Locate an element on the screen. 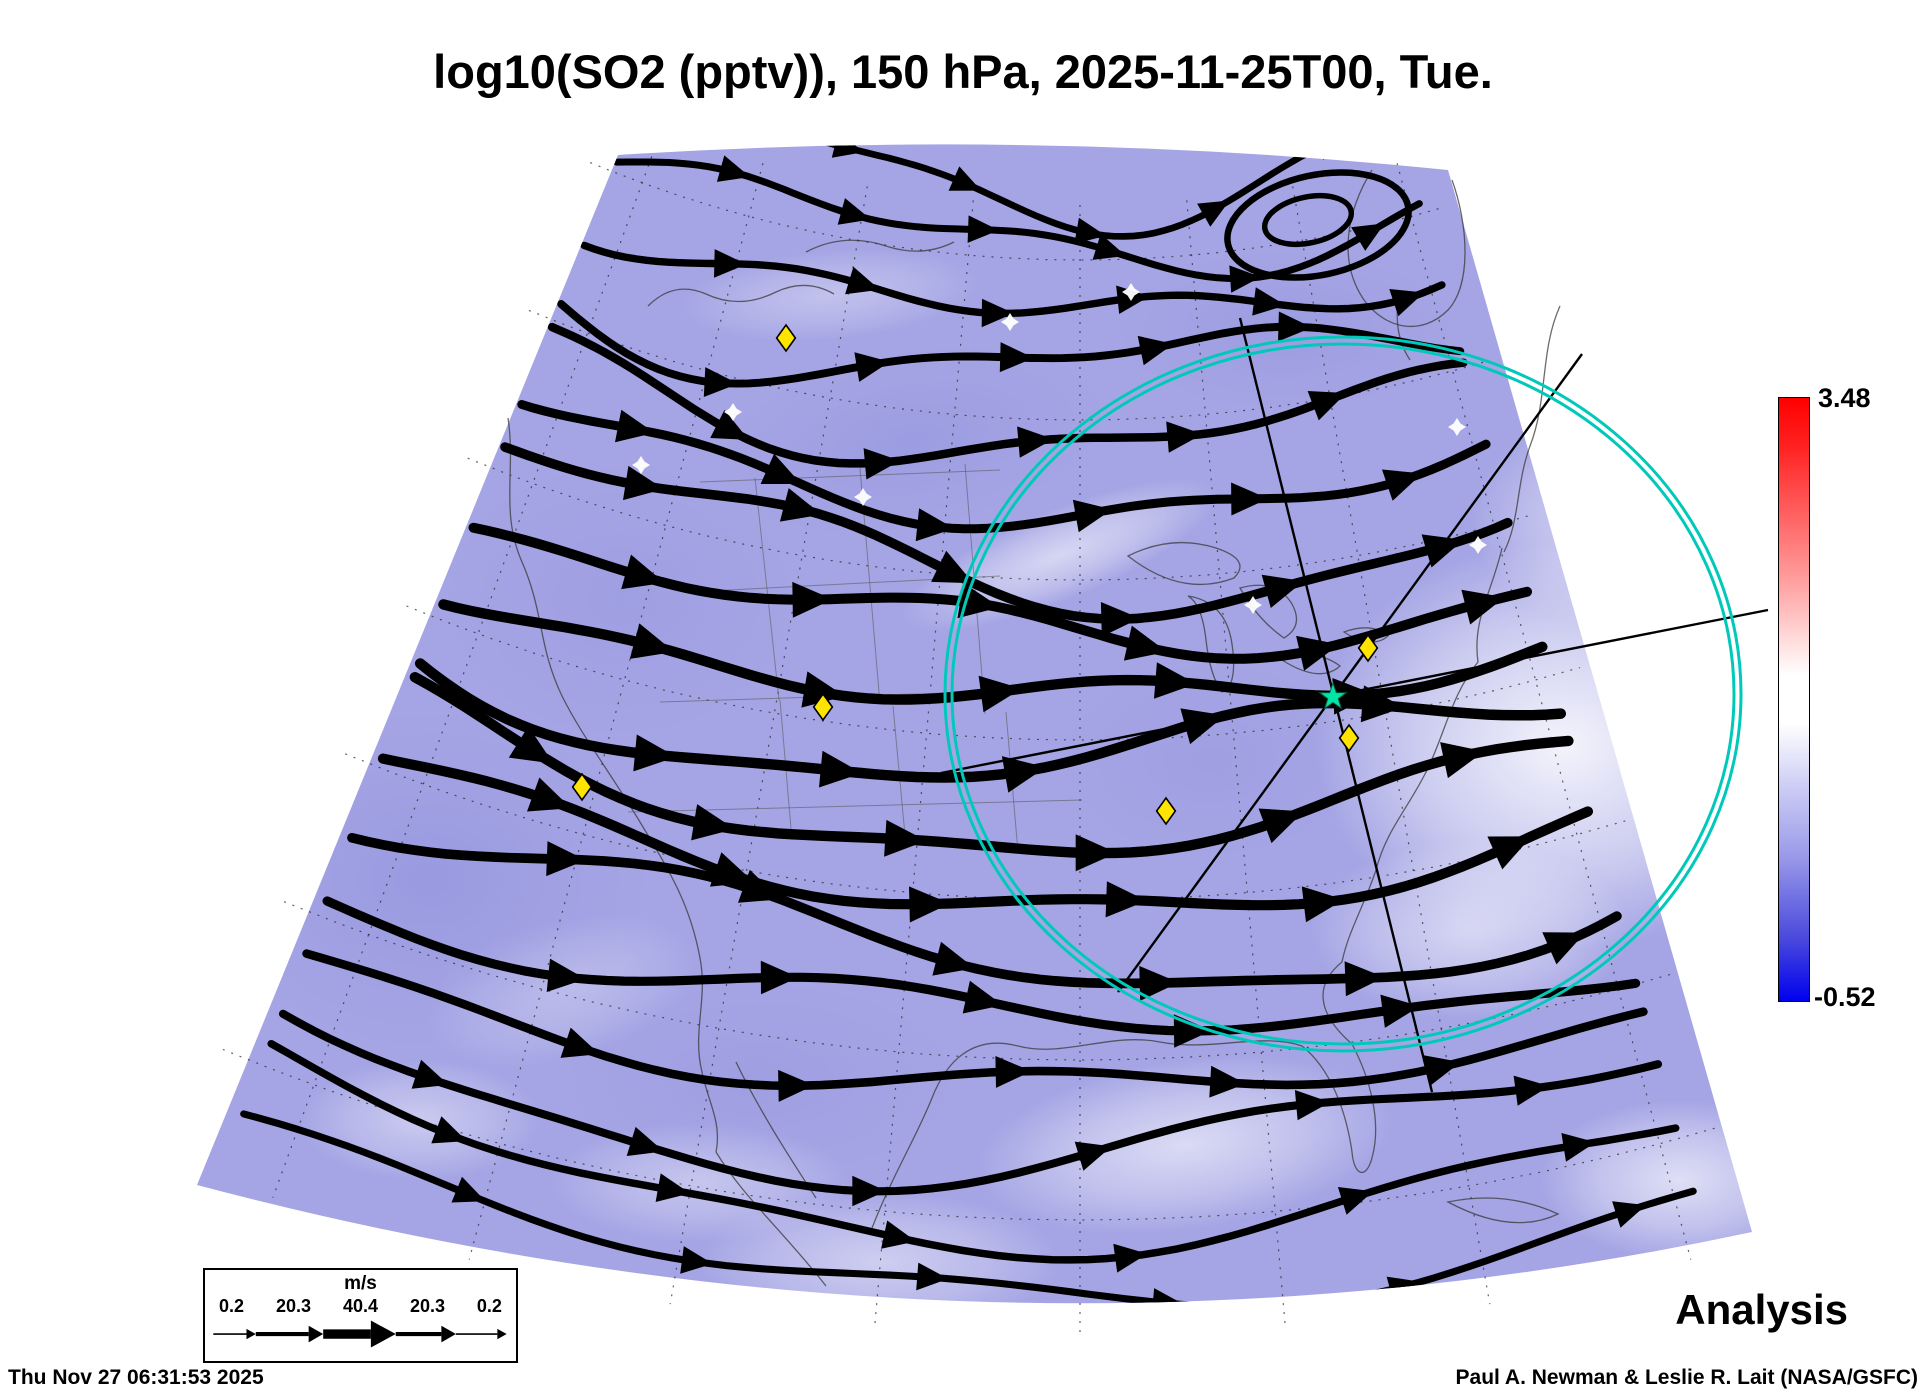  colorbar is located at coordinates (1794, 699).